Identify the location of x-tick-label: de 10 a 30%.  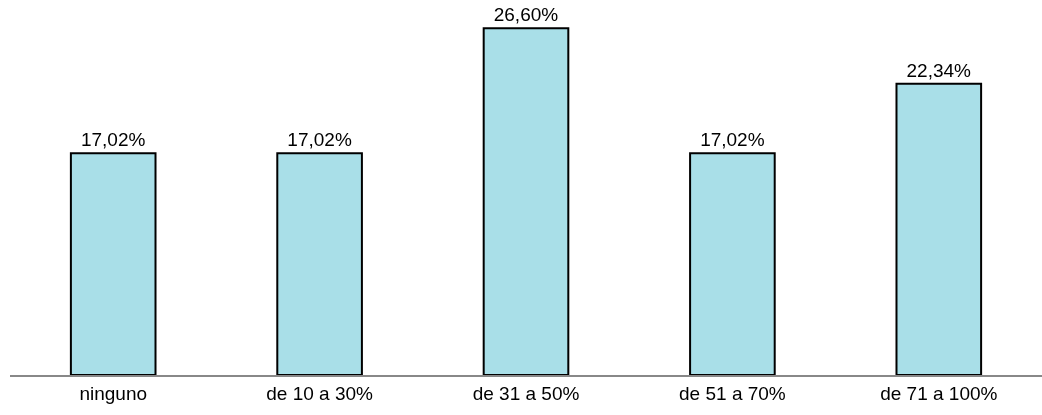
(320, 393).